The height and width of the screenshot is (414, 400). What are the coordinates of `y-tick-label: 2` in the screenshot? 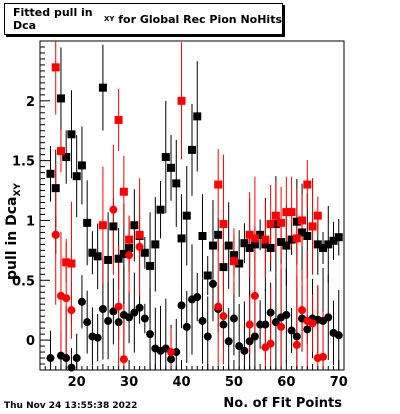 It's located at (30, 102).